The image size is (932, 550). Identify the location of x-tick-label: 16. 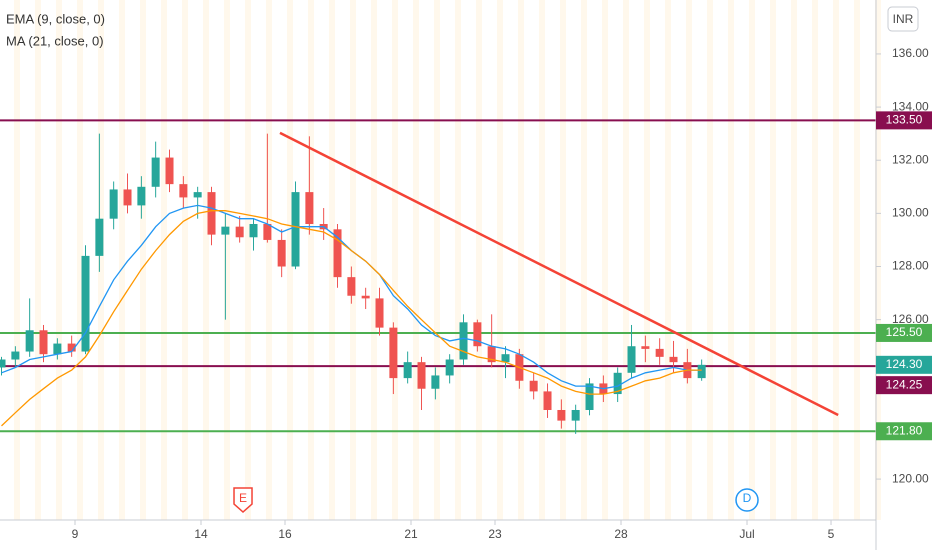
(285, 534).